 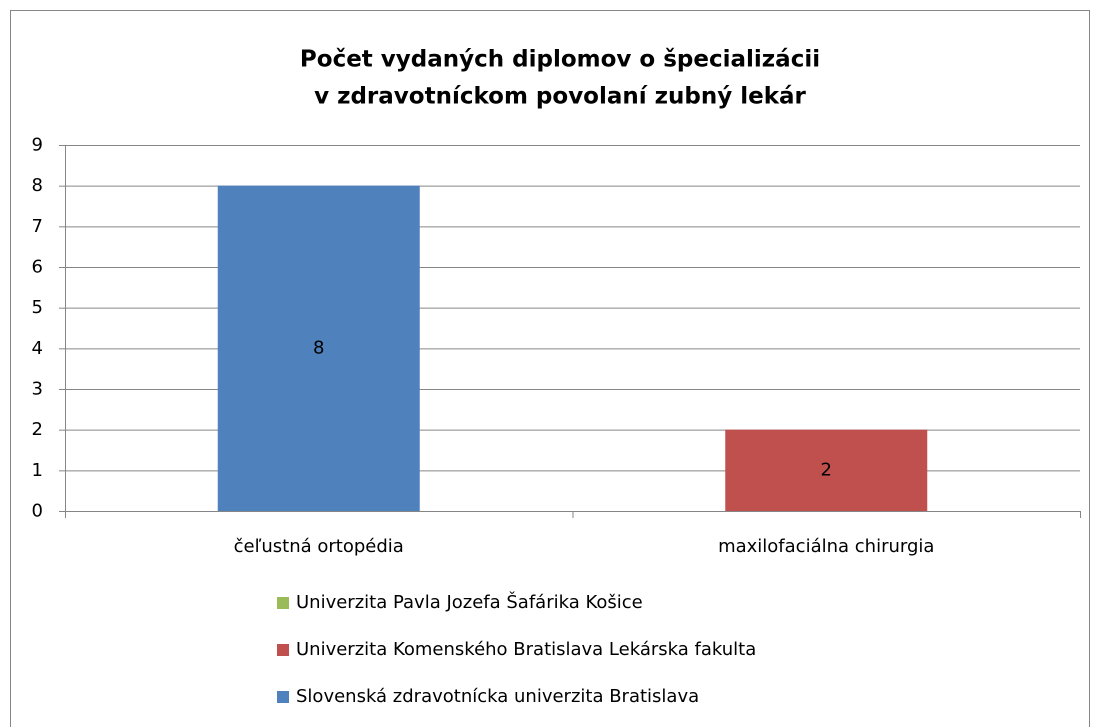 What do you see at coordinates (37, 348) in the screenshot?
I see `y-tick-label: 4` at bounding box center [37, 348].